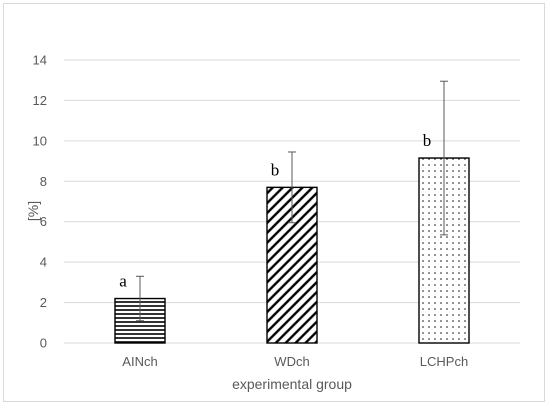  What do you see at coordinates (43, 221) in the screenshot?
I see `y-tick-label: 6` at bounding box center [43, 221].